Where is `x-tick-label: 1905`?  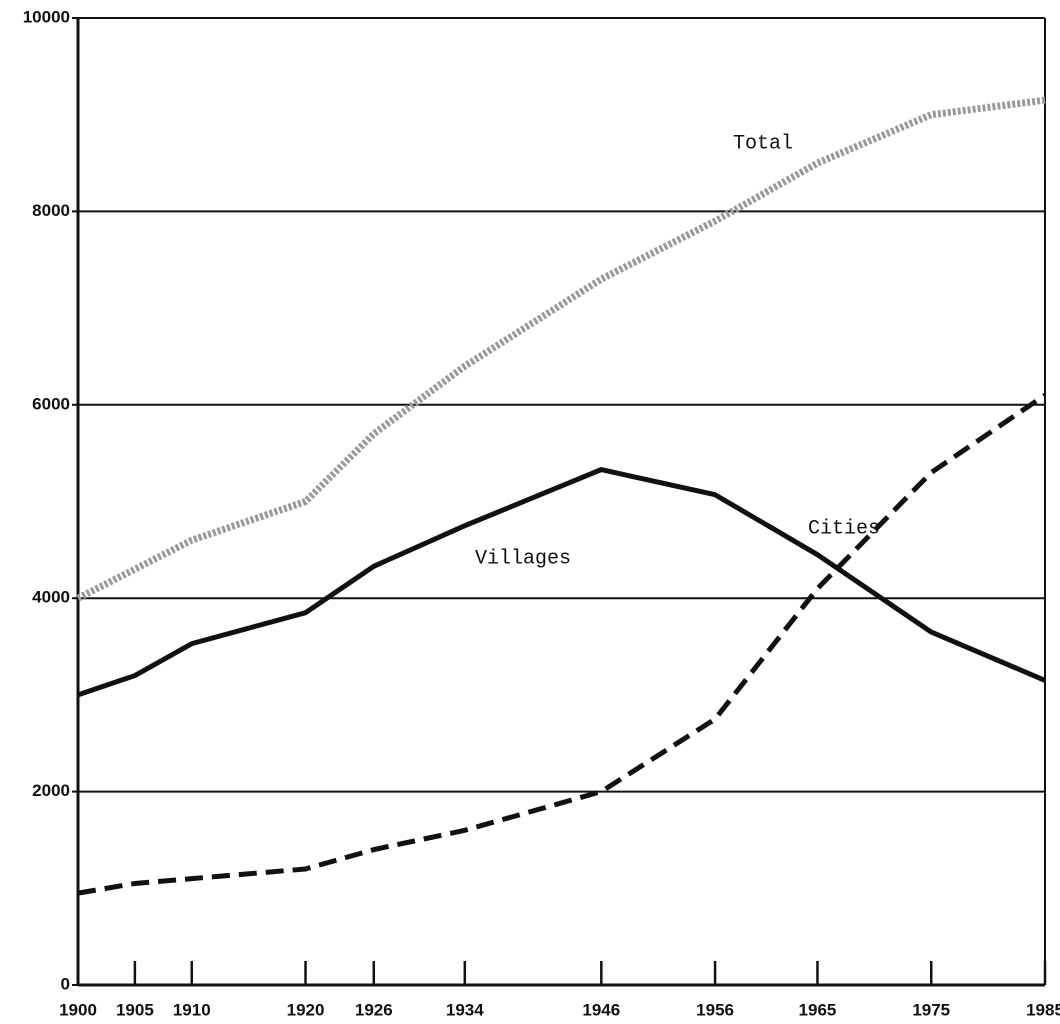 x-tick-label: 1905 is located at coordinates (135, 1009).